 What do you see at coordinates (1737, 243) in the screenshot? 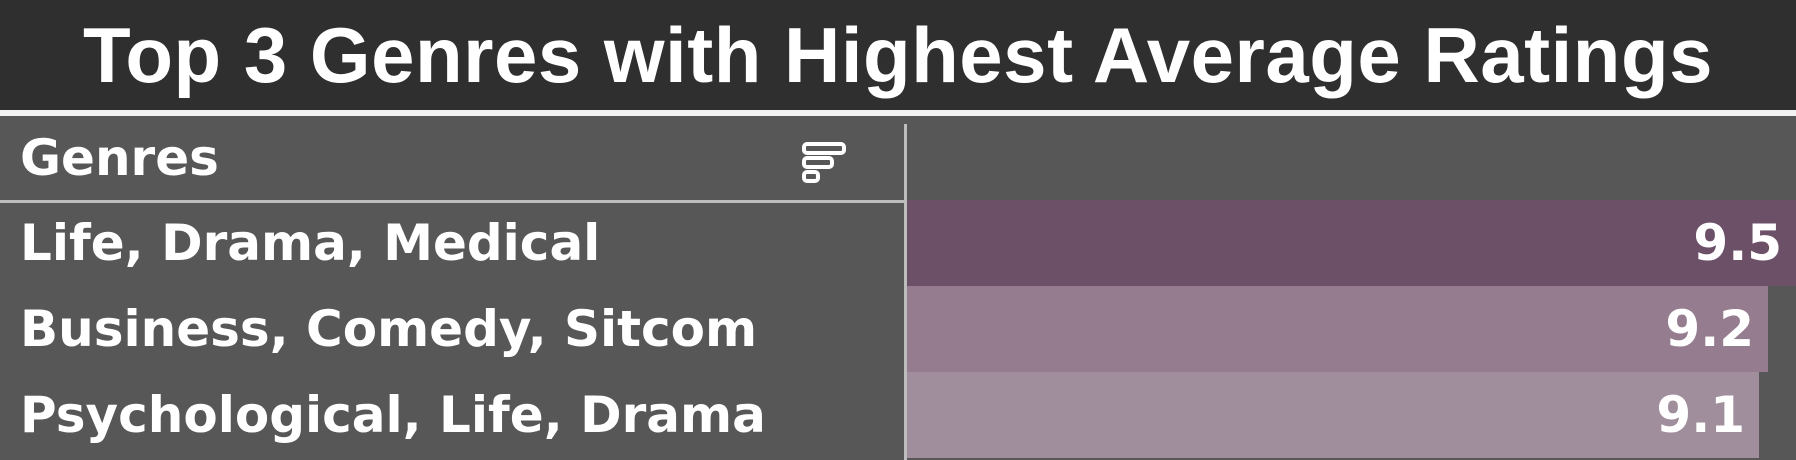
I see `rating-value: 9.5` at bounding box center [1737, 243].